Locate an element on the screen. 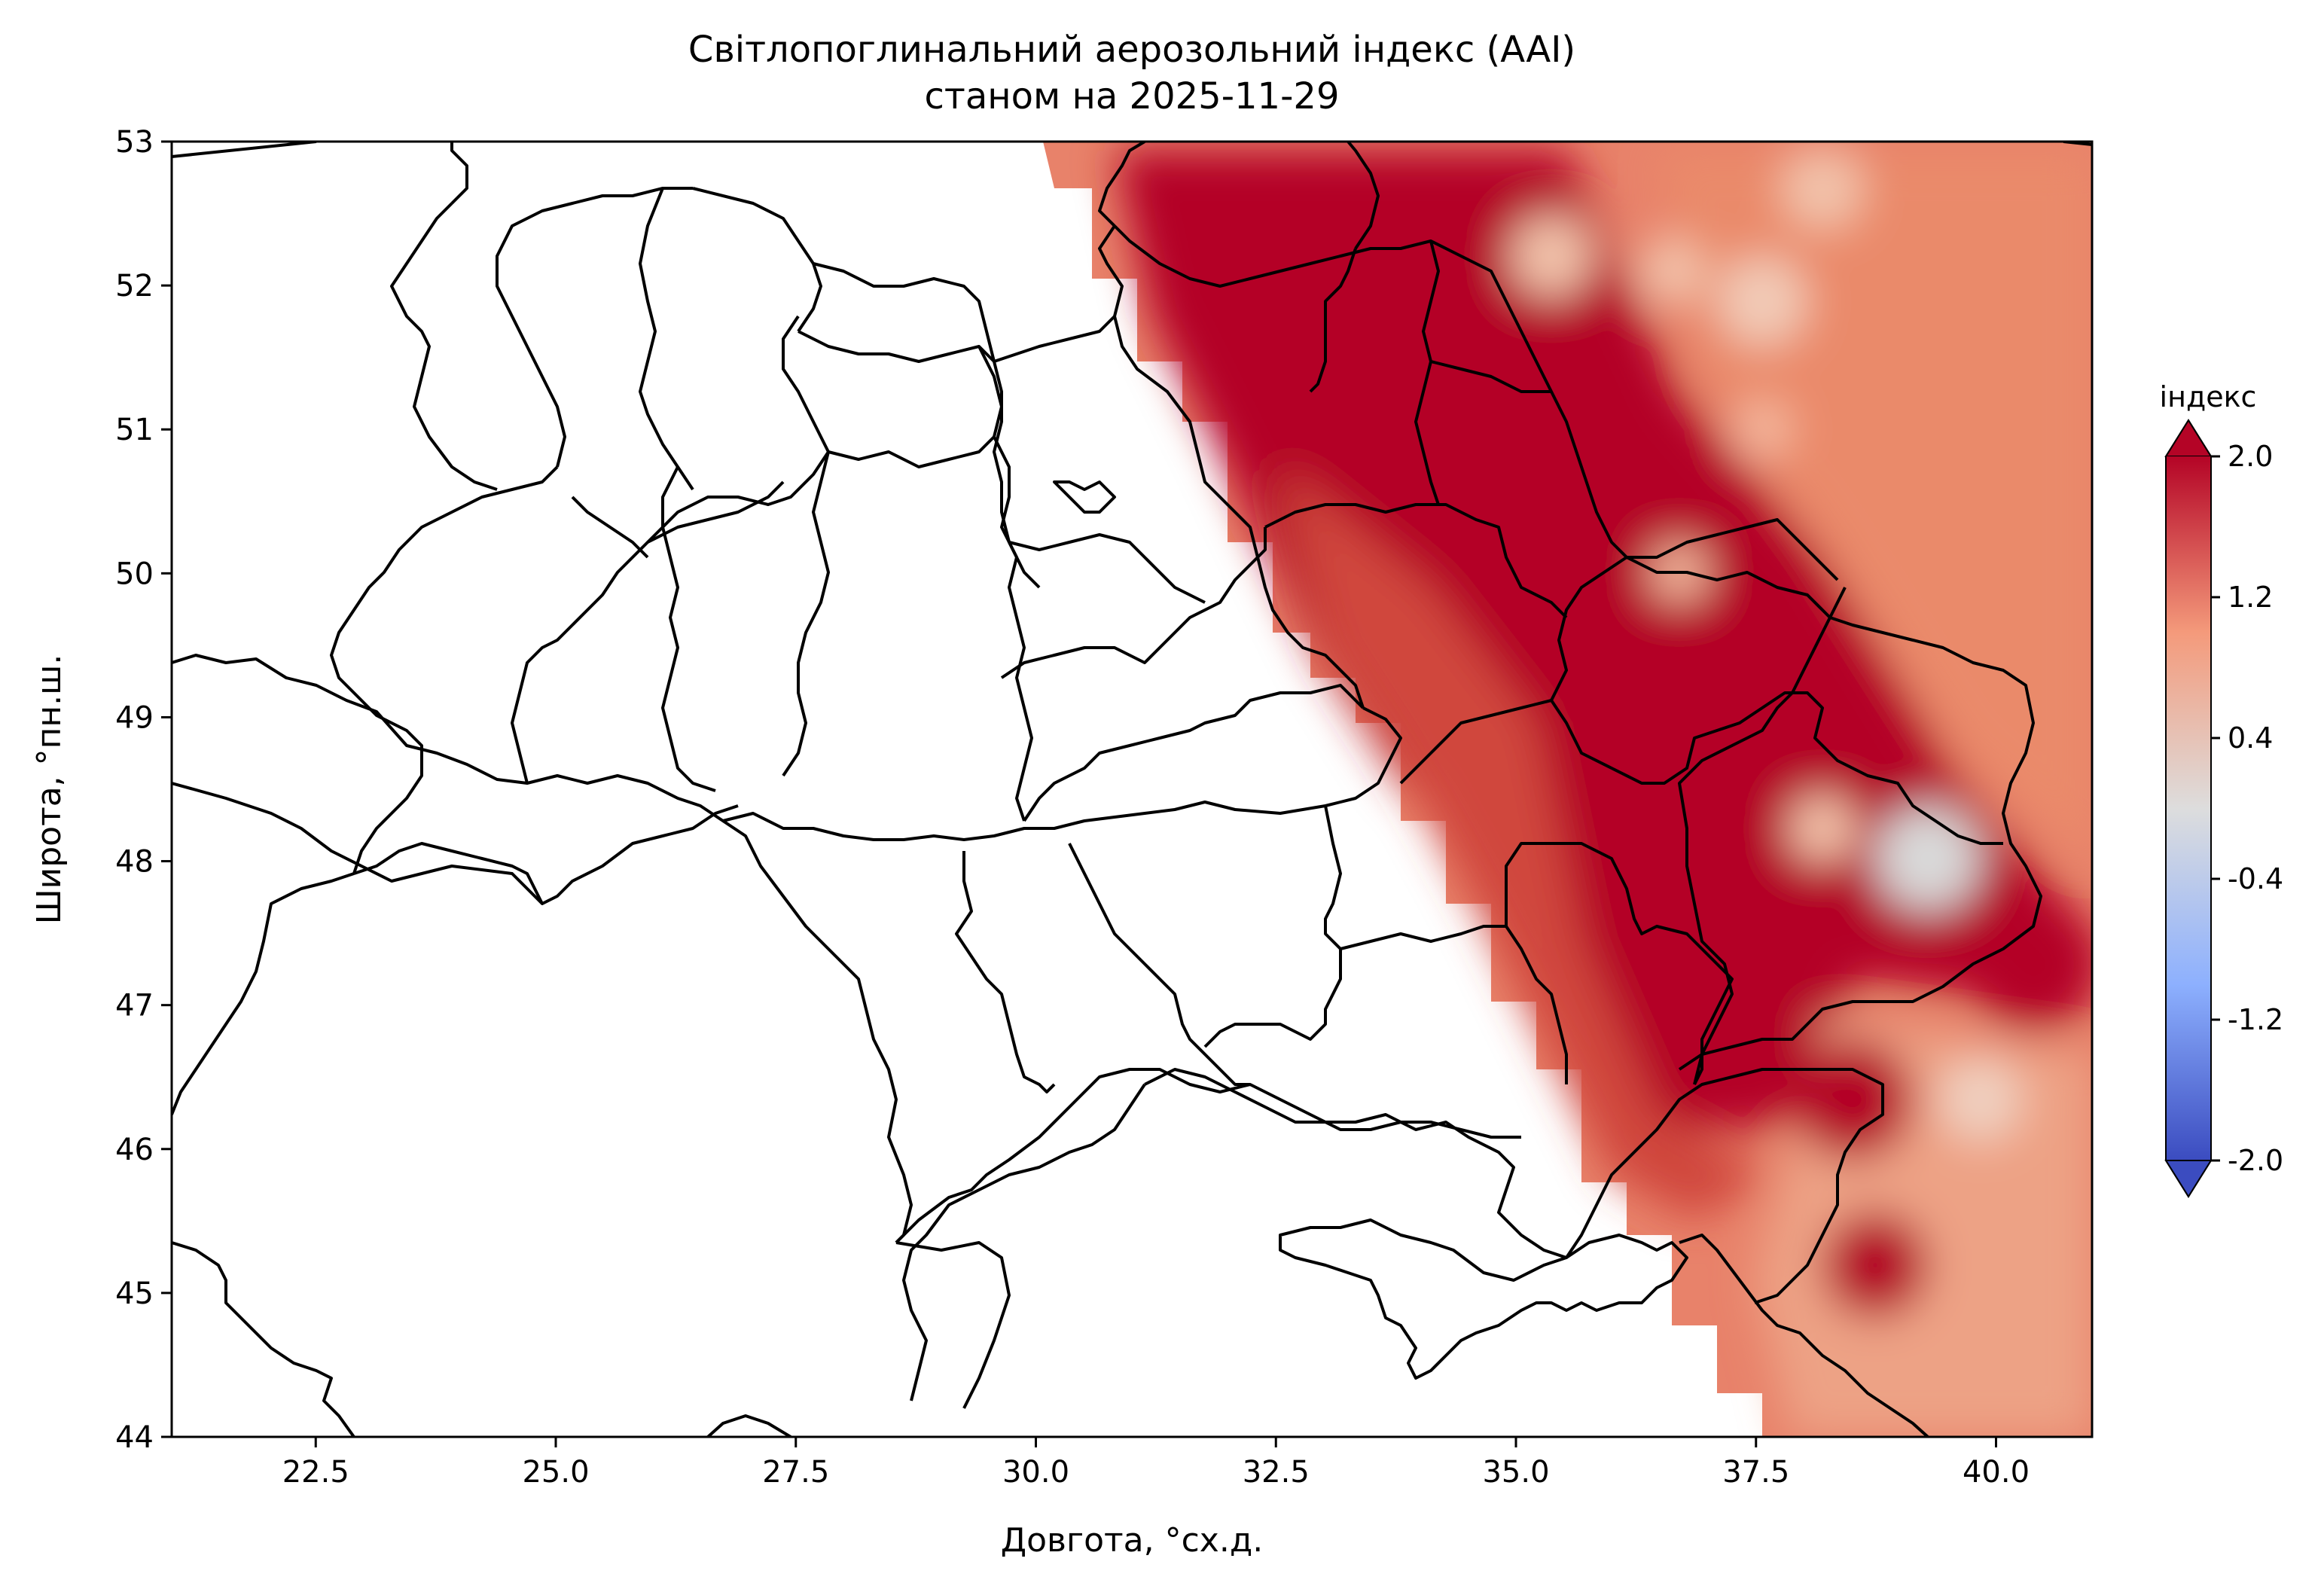 The image size is (2324, 1589). y-axis-label: Широта, °пн.ш. is located at coordinates (49, 789).